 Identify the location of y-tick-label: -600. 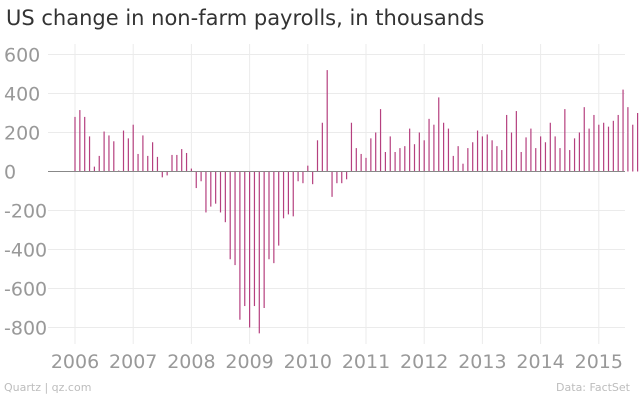
(25, 290).